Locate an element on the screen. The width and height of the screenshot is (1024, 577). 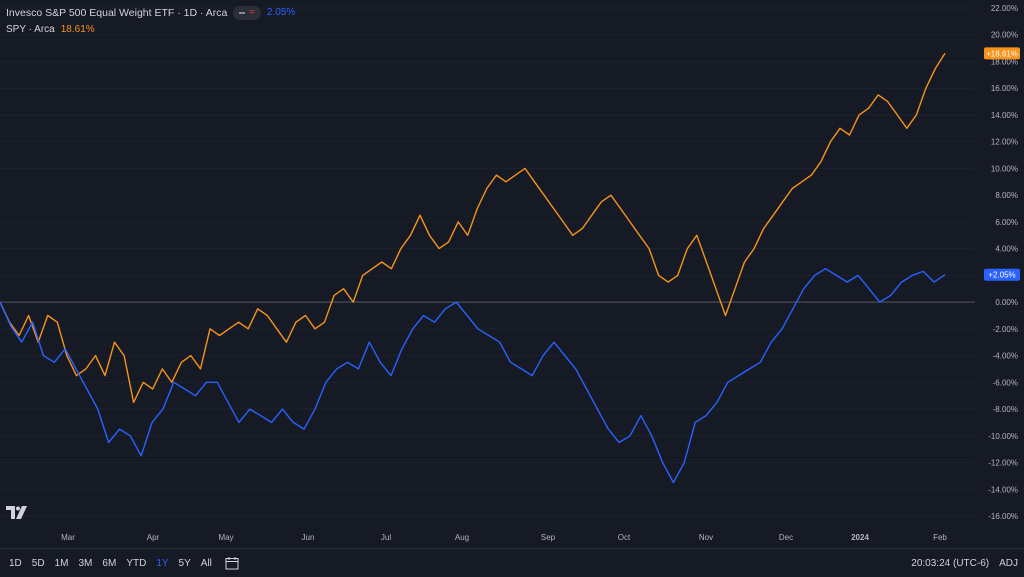
x-tick-label: Apr is located at coordinates (153, 537).